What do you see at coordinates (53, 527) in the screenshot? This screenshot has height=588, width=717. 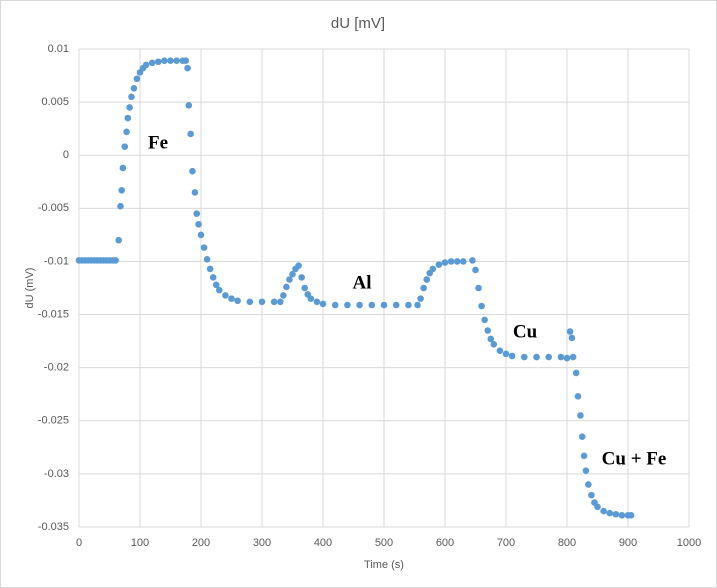 I see `y-tick-label: -0.035` at bounding box center [53, 527].